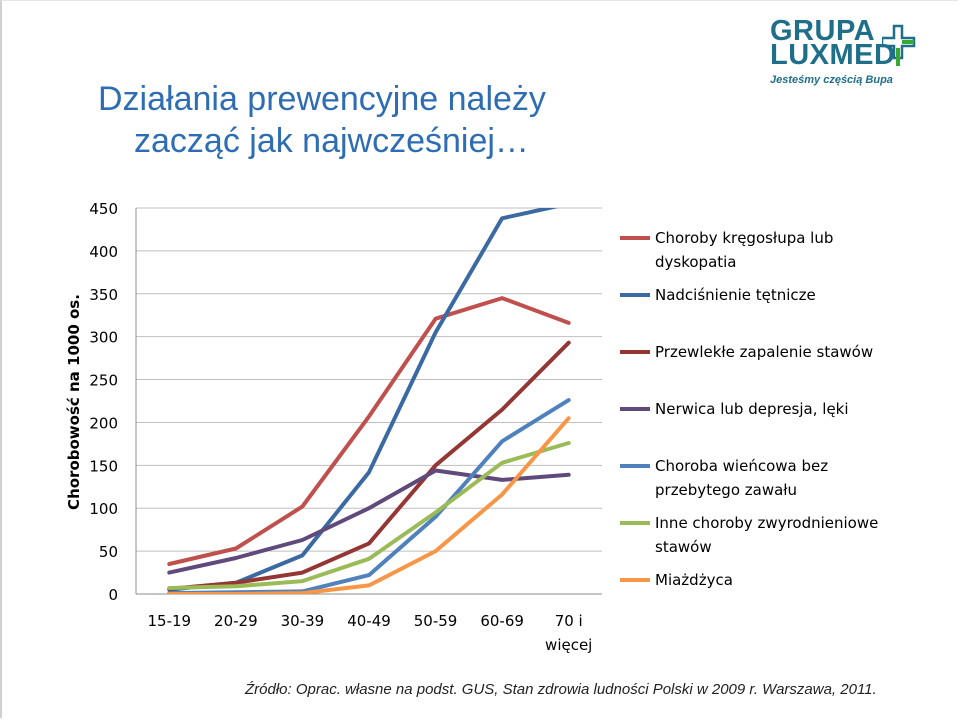 This screenshot has height=720, width=960. What do you see at coordinates (103, 466) in the screenshot?
I see `y-tick-label: 150` at bounding box center [103, 466].